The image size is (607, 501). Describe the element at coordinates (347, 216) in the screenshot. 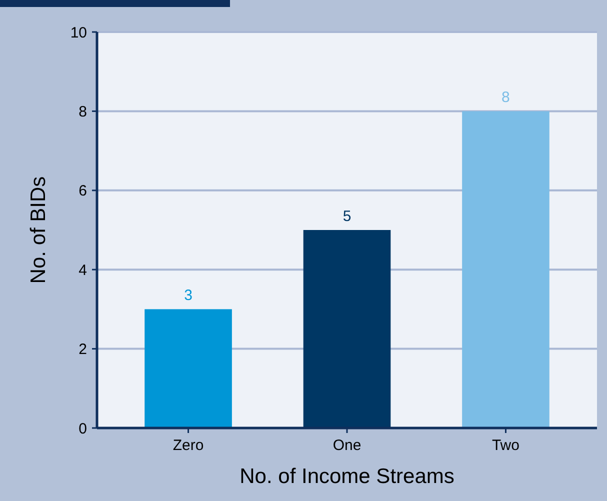

I see `data-label: 5` at that location.